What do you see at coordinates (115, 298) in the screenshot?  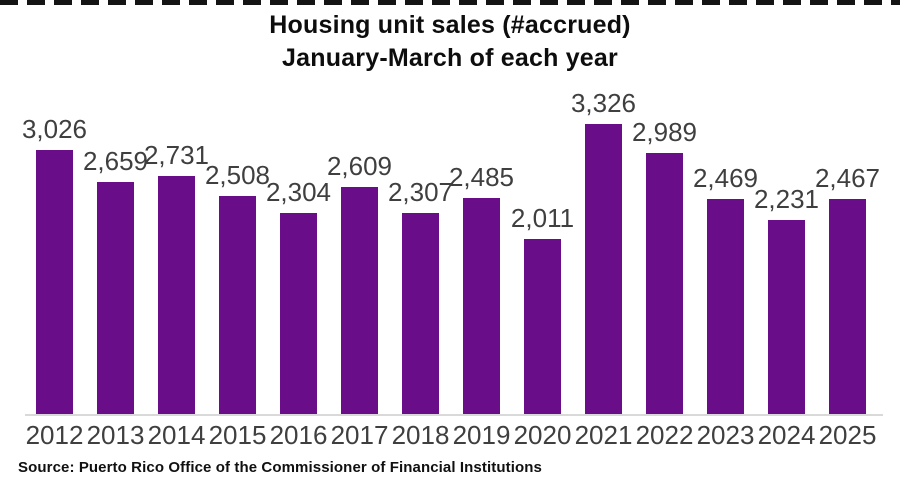 I see `bar-2013` at bounding box center [115, 298].